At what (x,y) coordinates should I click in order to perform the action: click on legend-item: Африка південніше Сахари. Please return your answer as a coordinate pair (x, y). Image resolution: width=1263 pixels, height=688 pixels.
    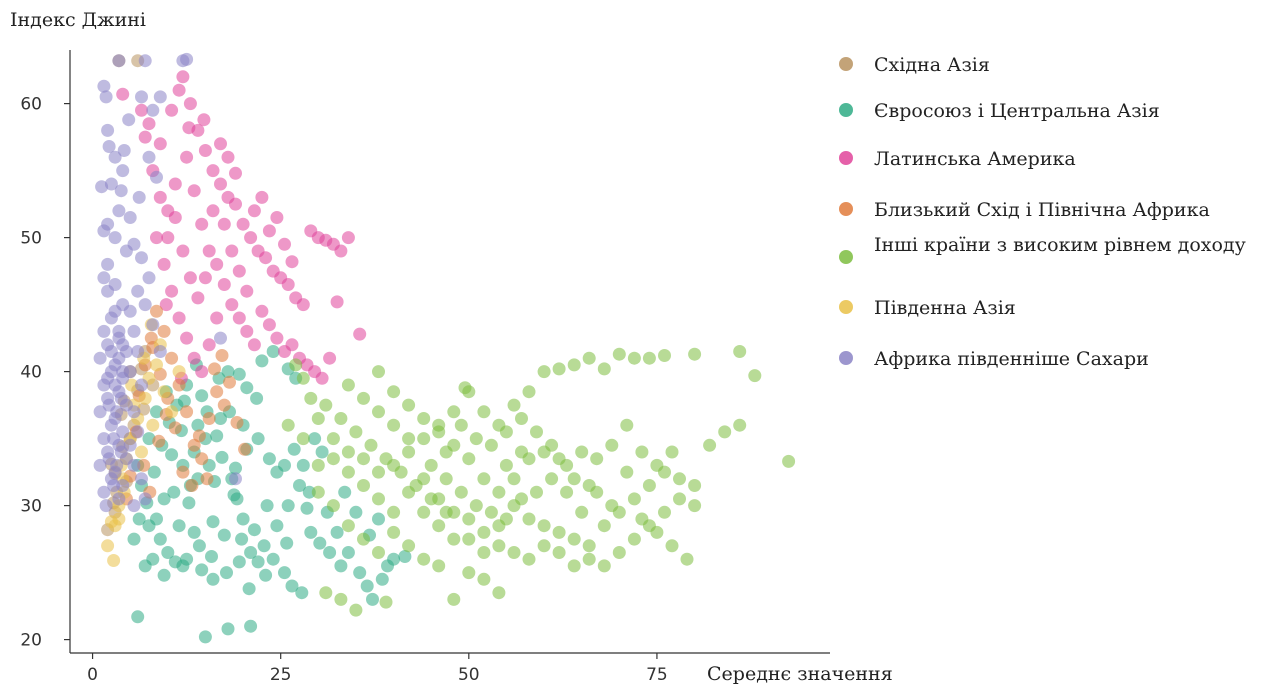
    Looking at the image, I should click on (994, 359).